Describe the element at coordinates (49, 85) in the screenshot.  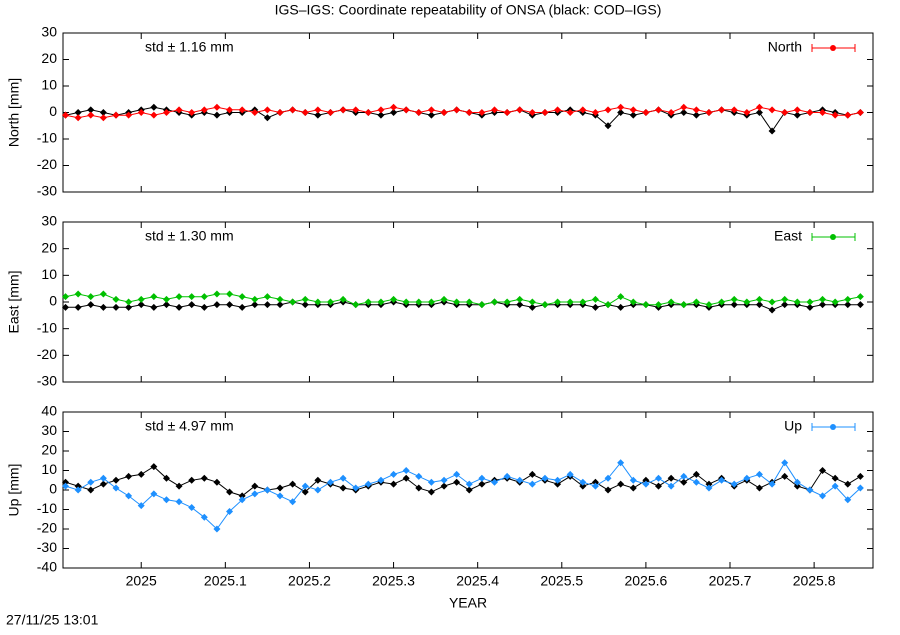
I see `y-tick-label: 10` at that location.